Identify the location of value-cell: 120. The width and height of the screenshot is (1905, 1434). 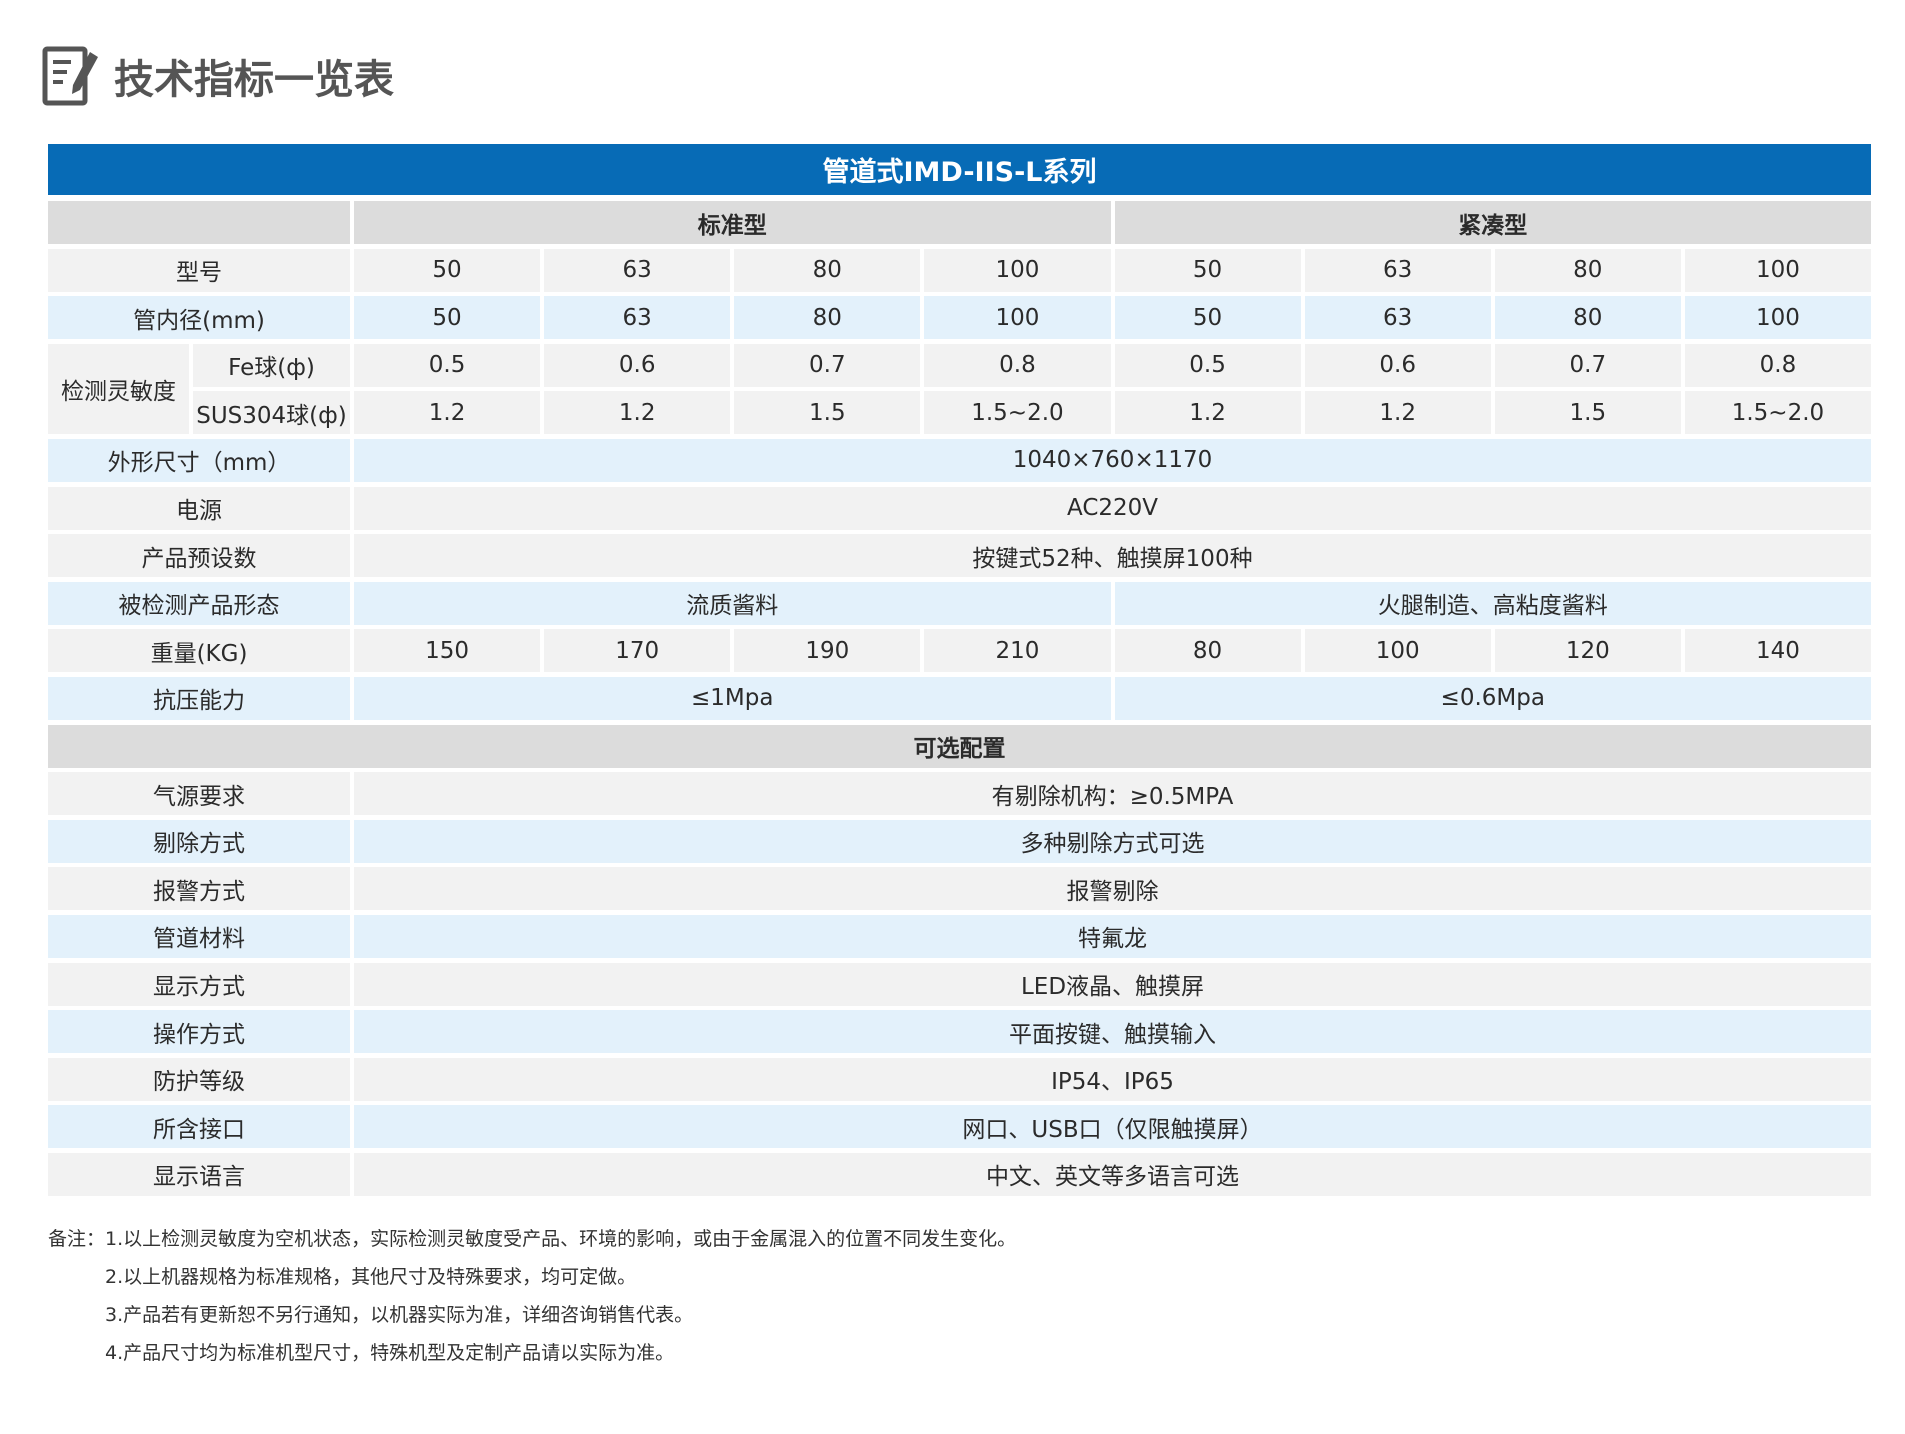
(1587, 651).